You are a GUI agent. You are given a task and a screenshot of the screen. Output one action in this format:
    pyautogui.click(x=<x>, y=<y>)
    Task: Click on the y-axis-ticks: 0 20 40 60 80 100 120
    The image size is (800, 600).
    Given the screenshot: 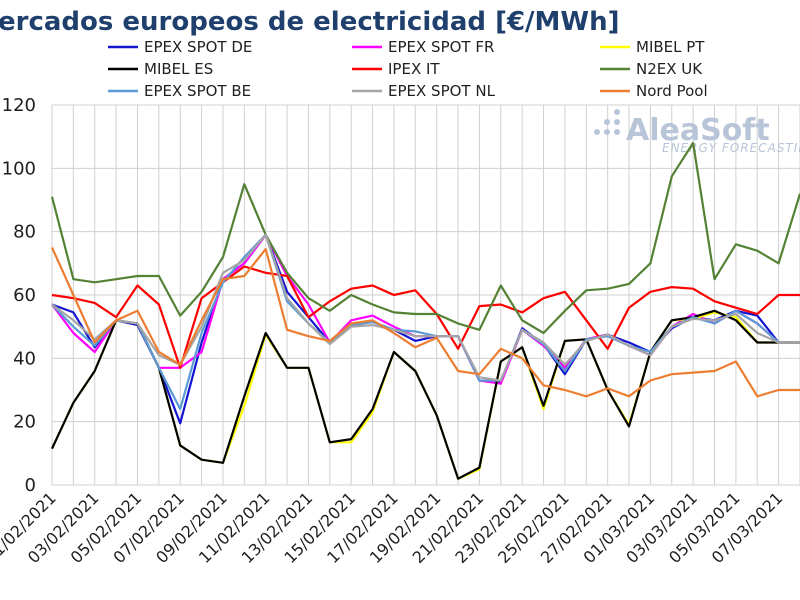 What is the action you would take?
    pyautogui.click(x=19, y=295)
    